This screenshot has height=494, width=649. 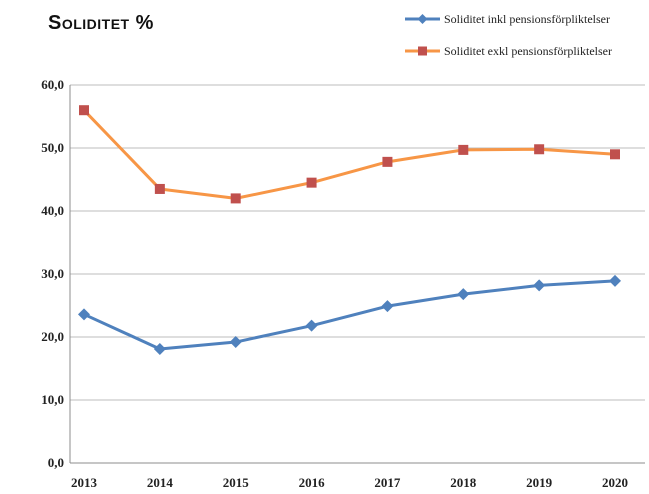 What do you see at coordinates (52, 84) in the screenshot?
I see `y-tick-label: 60,0` at bounding box center [52, 84].